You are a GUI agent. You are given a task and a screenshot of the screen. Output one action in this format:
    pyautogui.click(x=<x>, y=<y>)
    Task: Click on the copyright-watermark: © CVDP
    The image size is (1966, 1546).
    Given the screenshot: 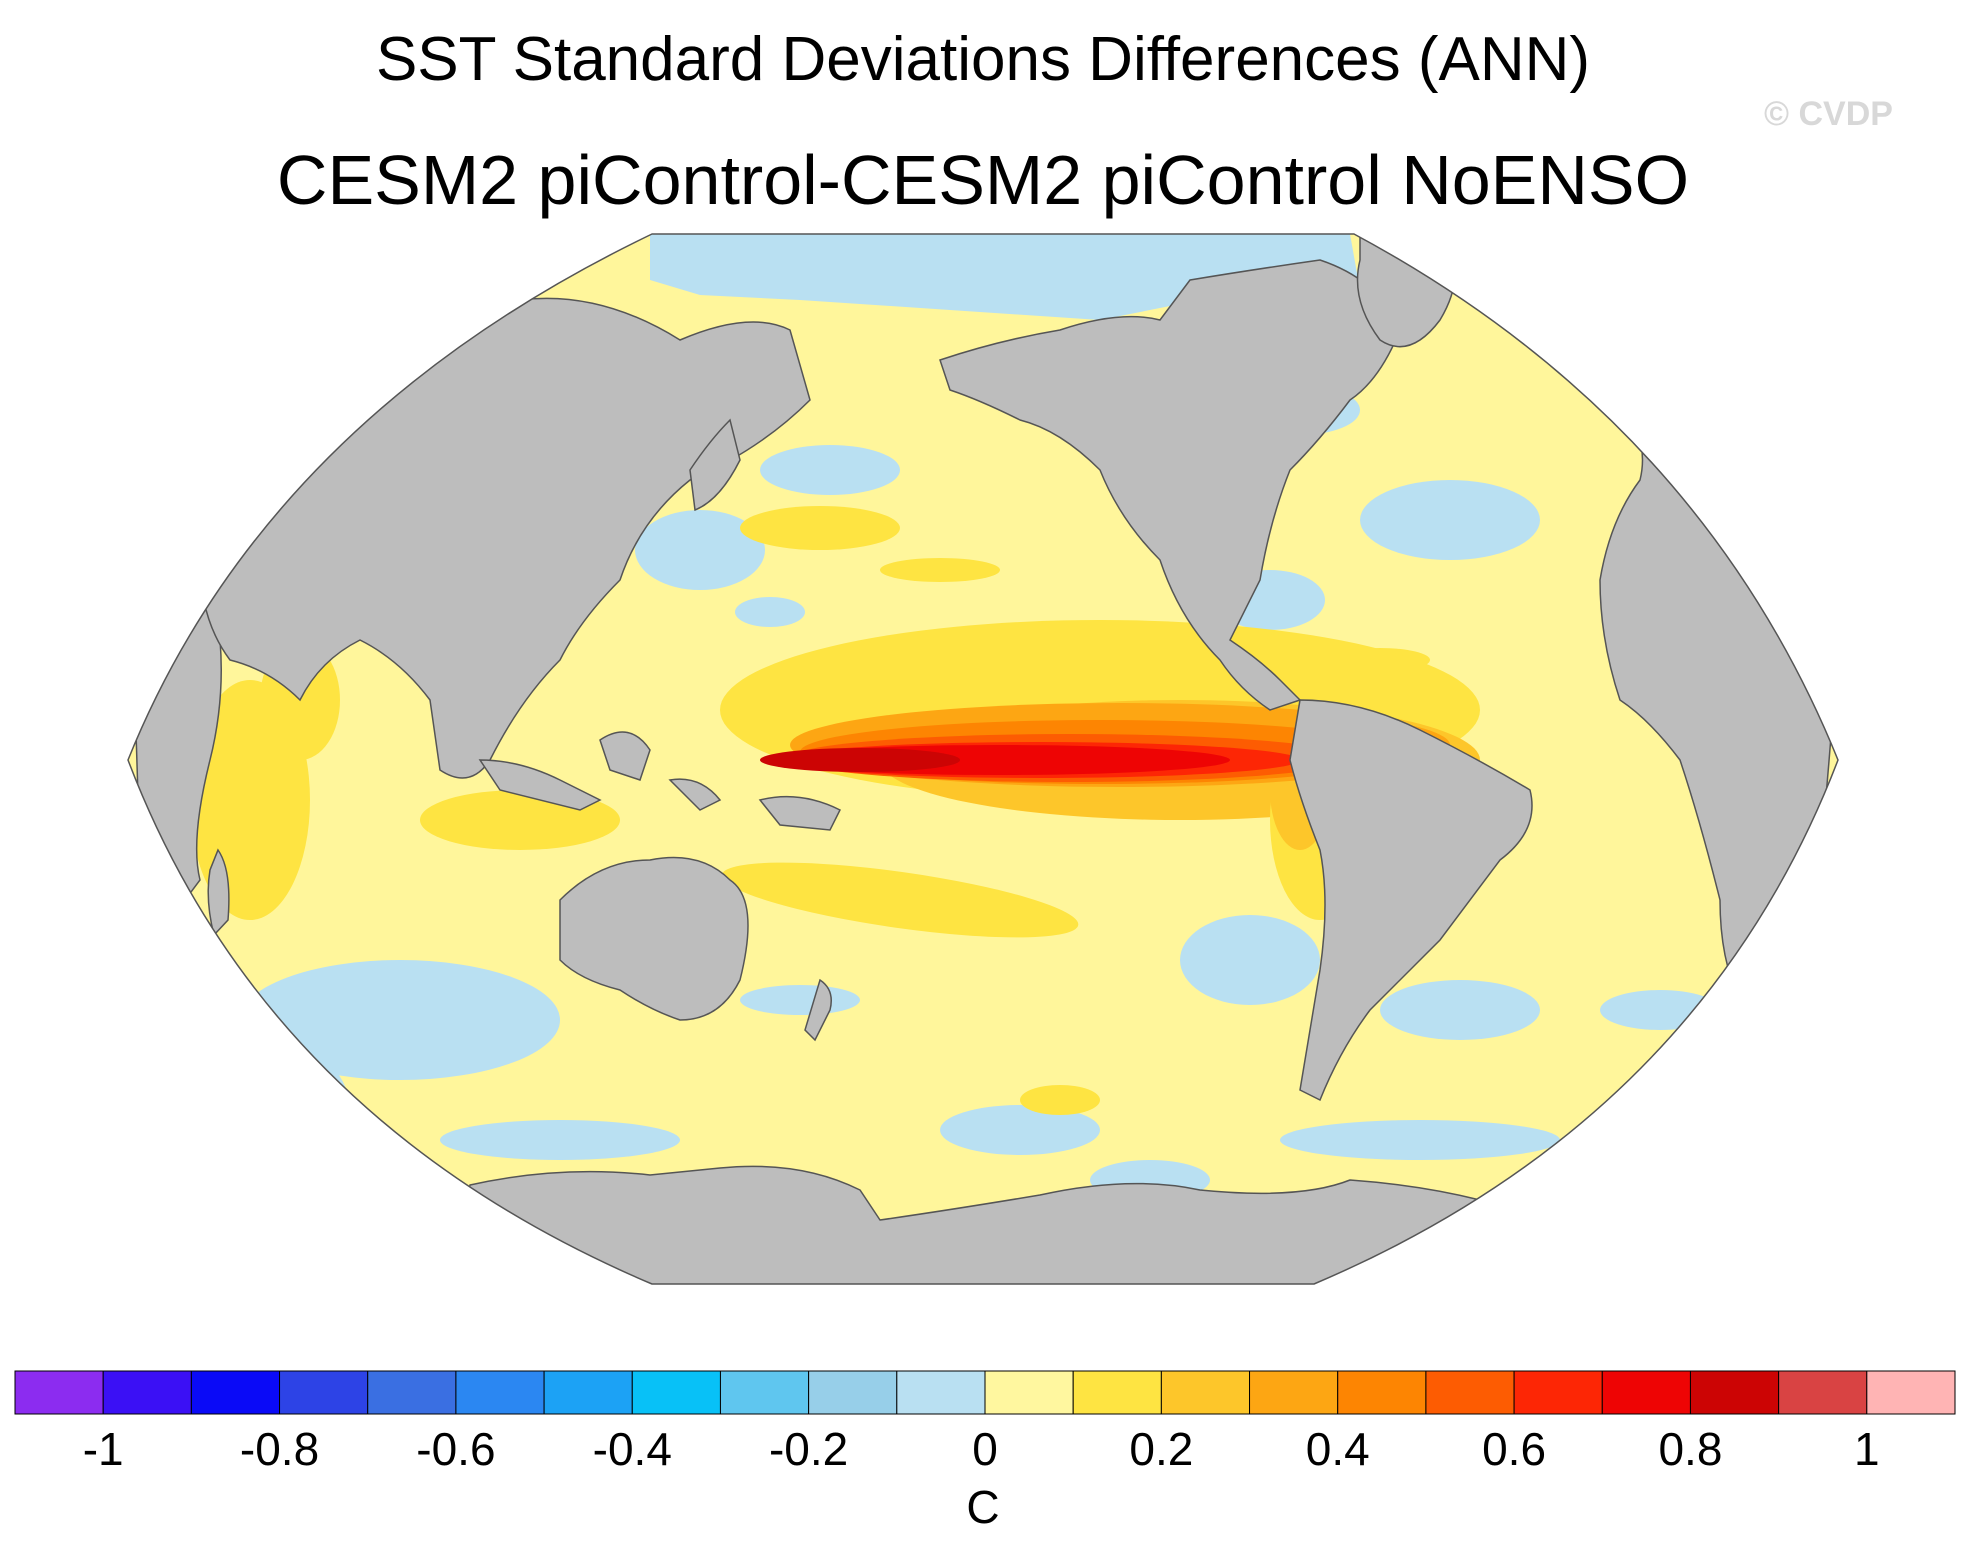 What is the action you would take?
    pyautogui.click(x=1828, y=114)
    